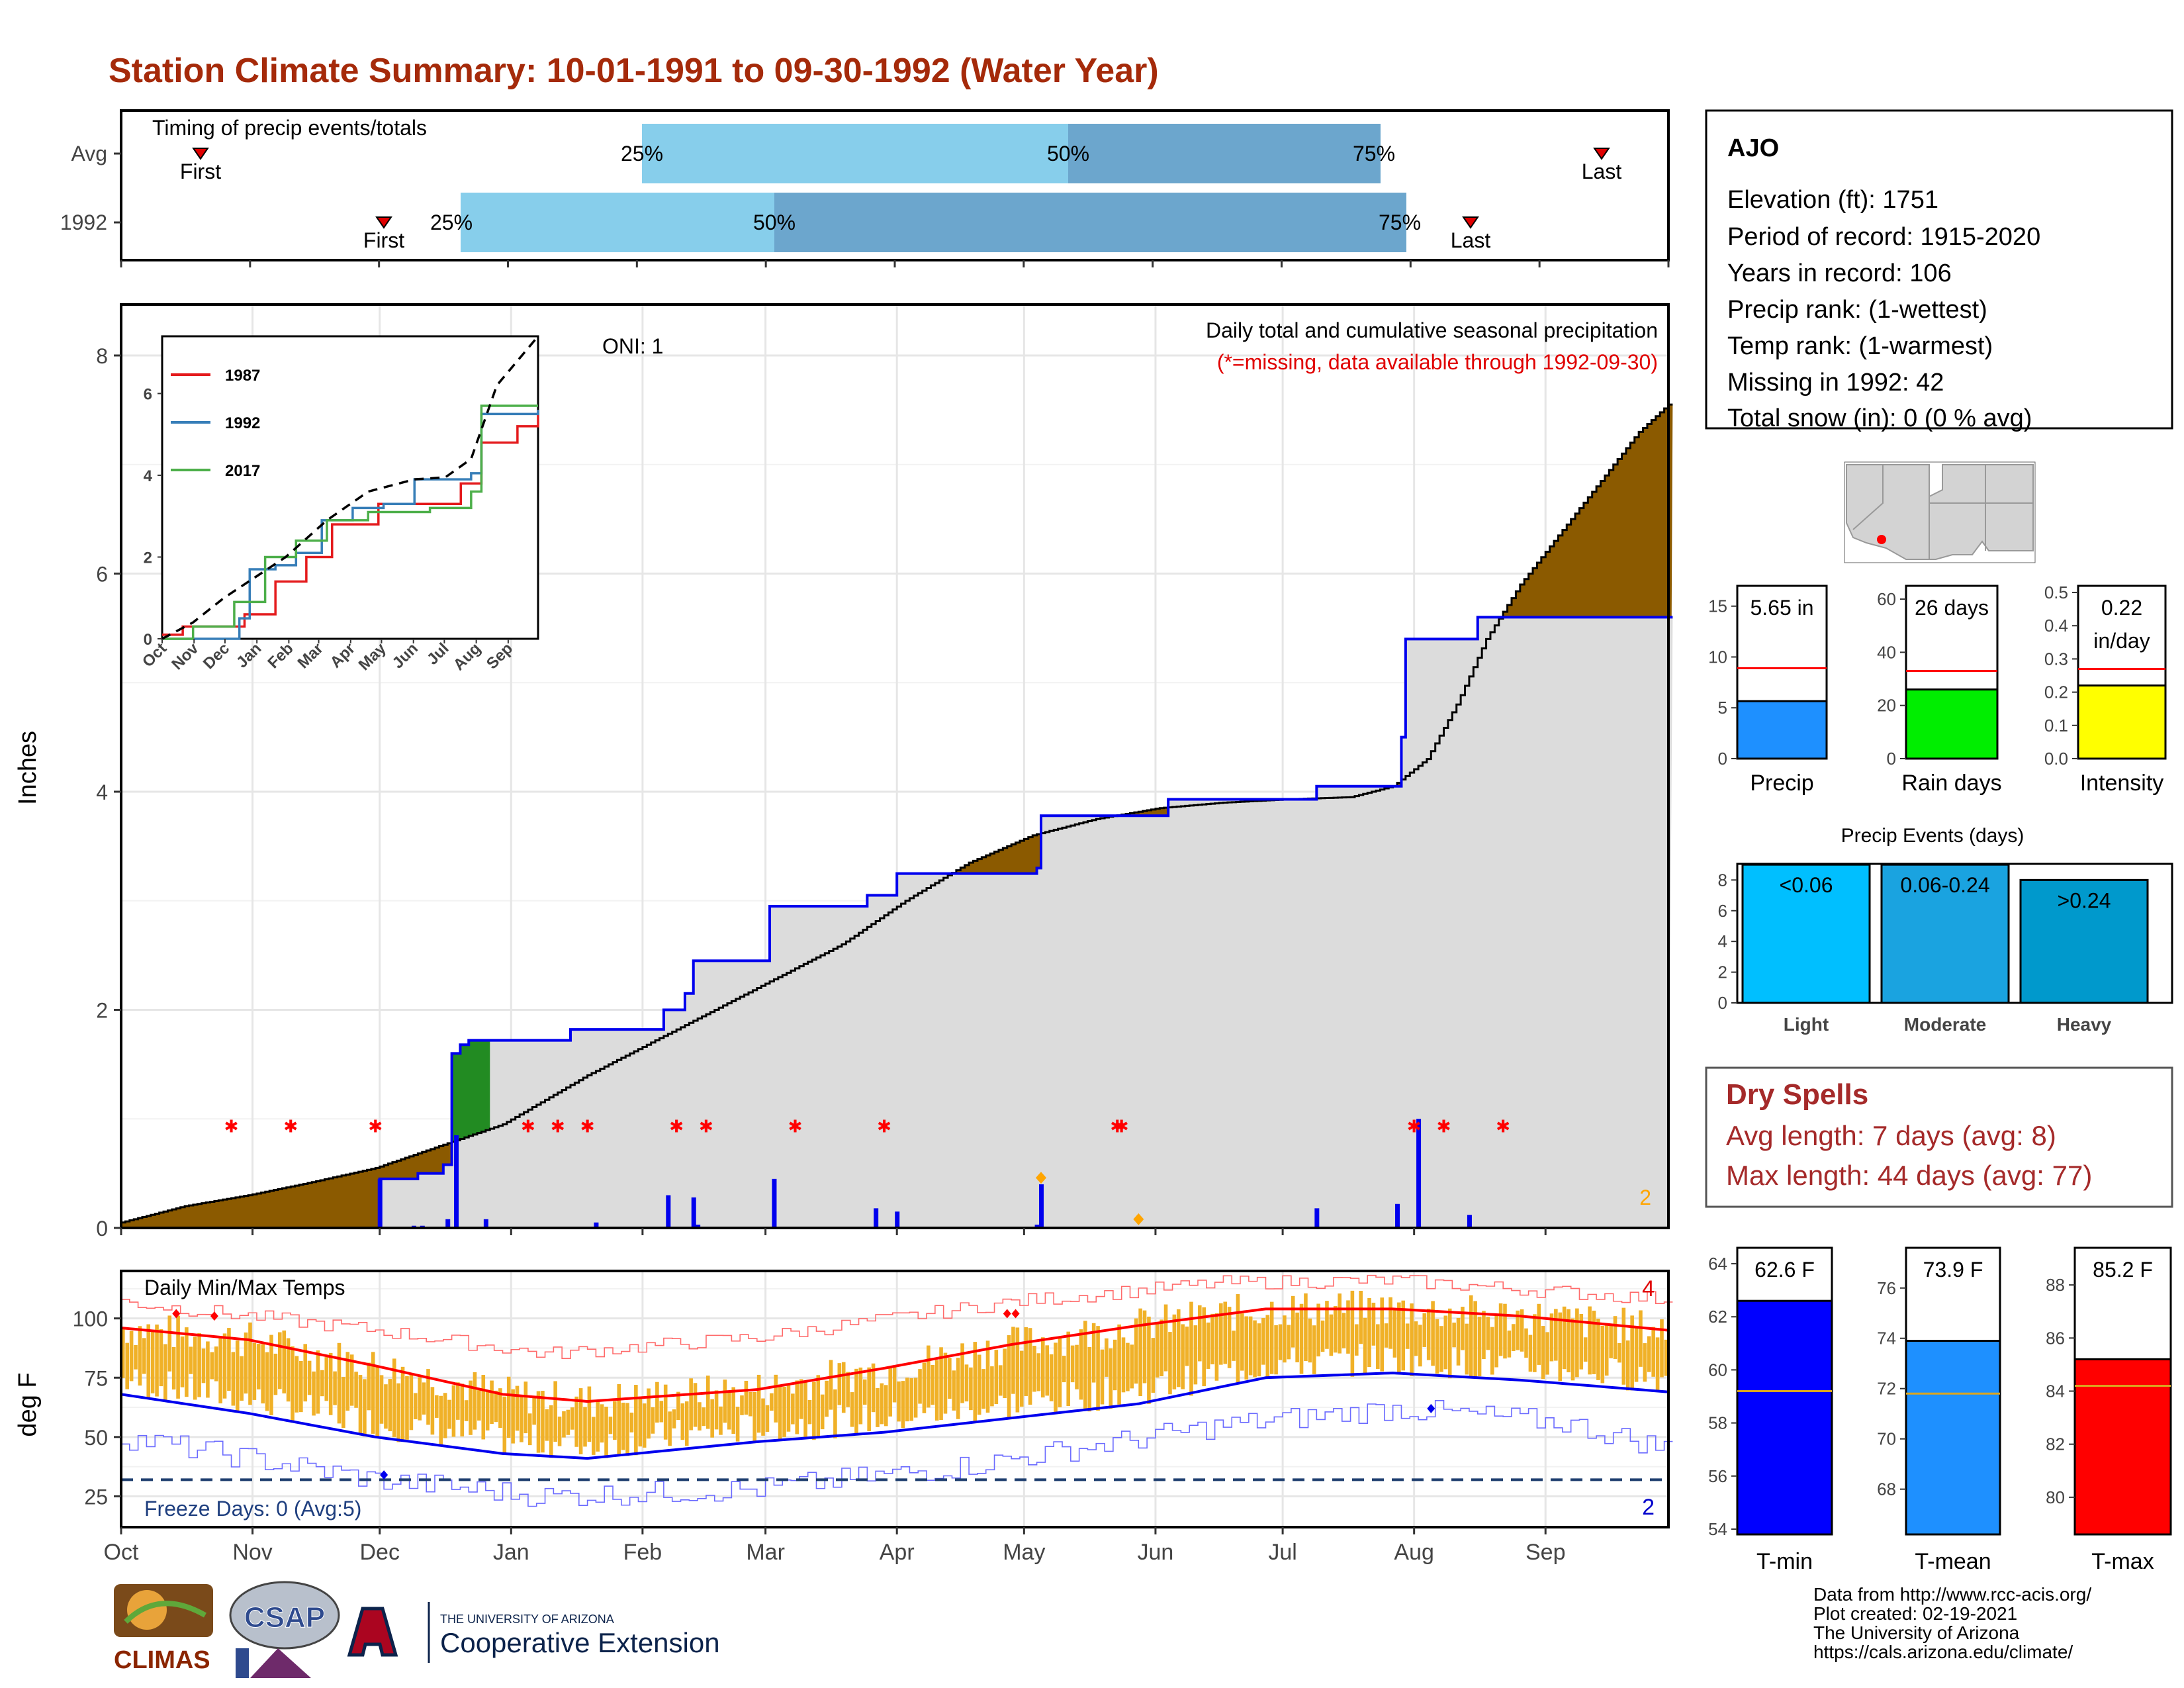  I want to click on inset-y-tick-label: 4, so click(148, 476).